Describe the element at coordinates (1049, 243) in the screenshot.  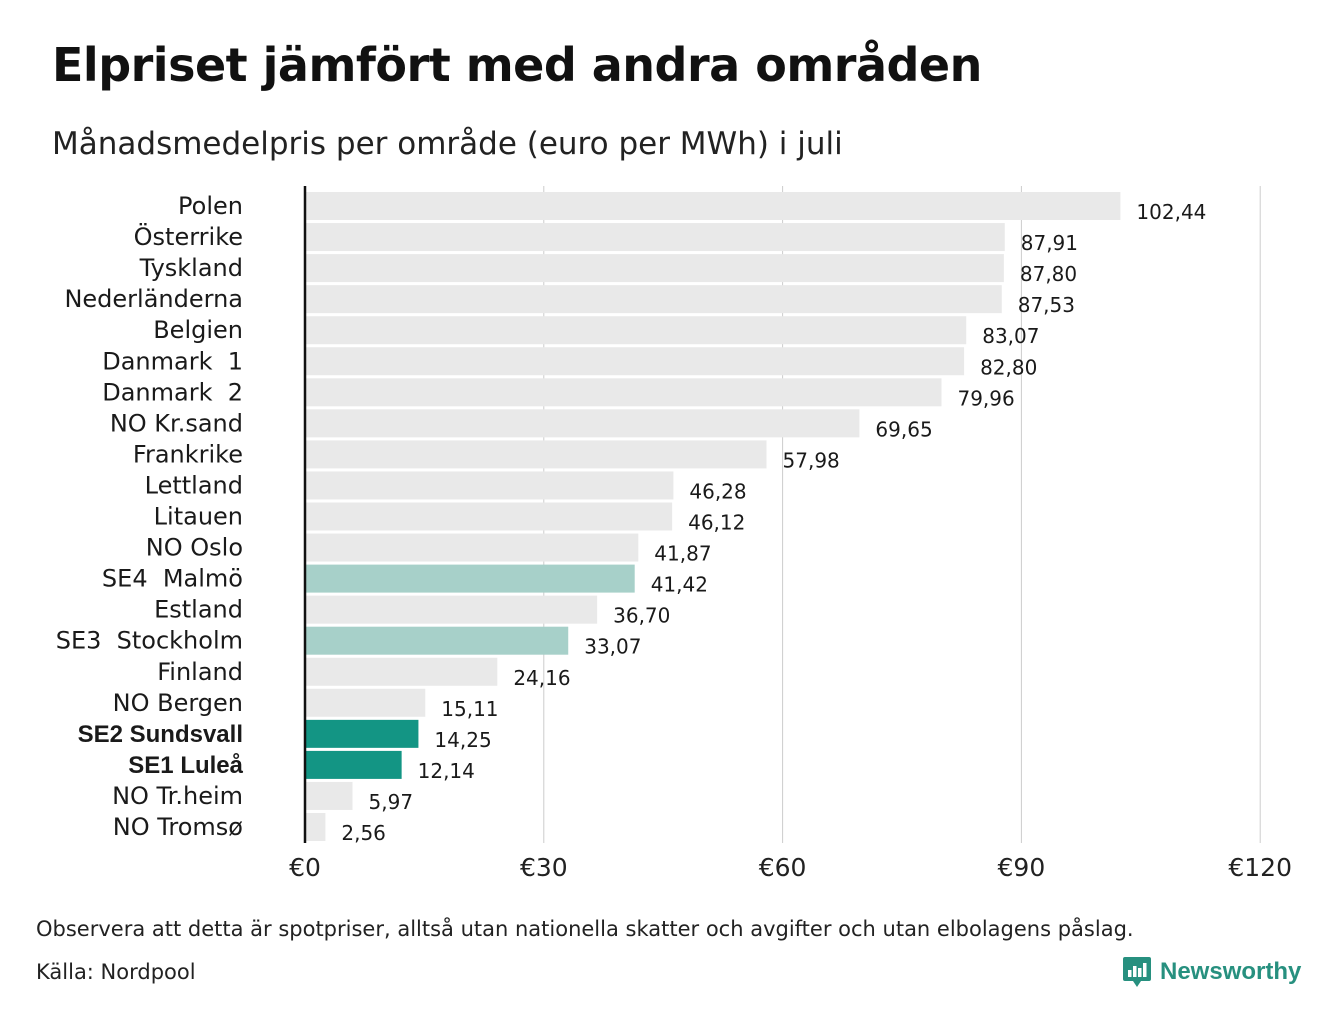
I see `value-label: 87,91` at that location.